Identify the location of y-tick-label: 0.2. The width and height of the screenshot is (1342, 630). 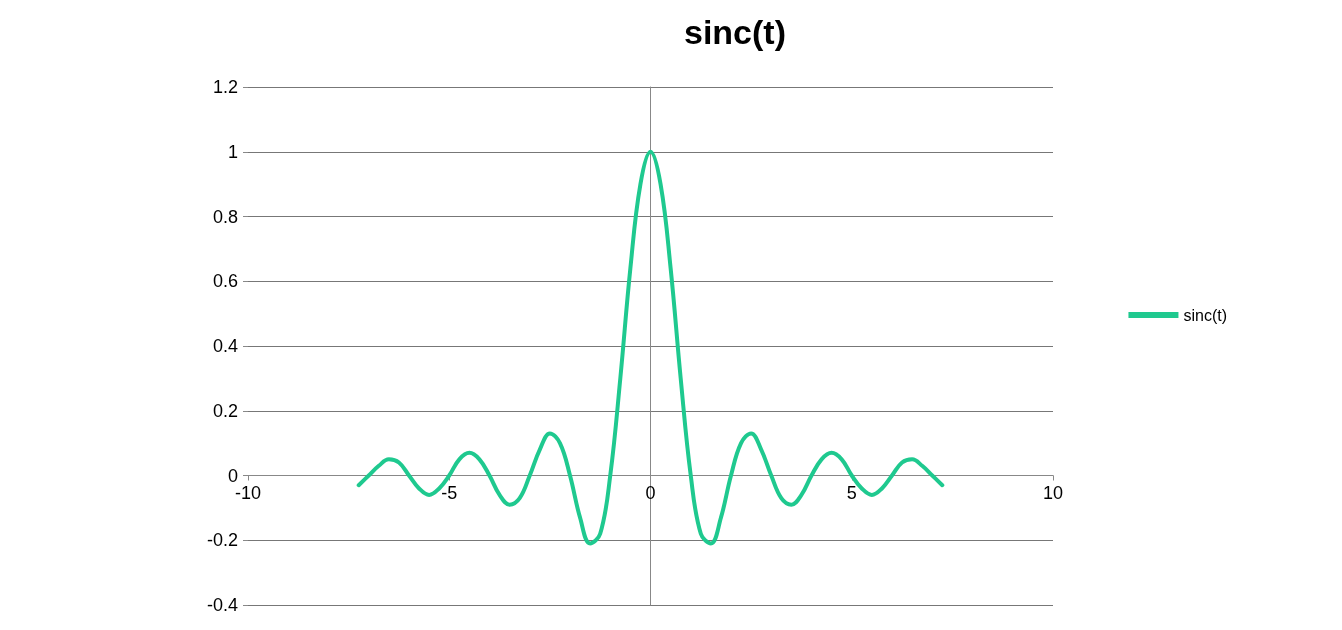
(225, 410).